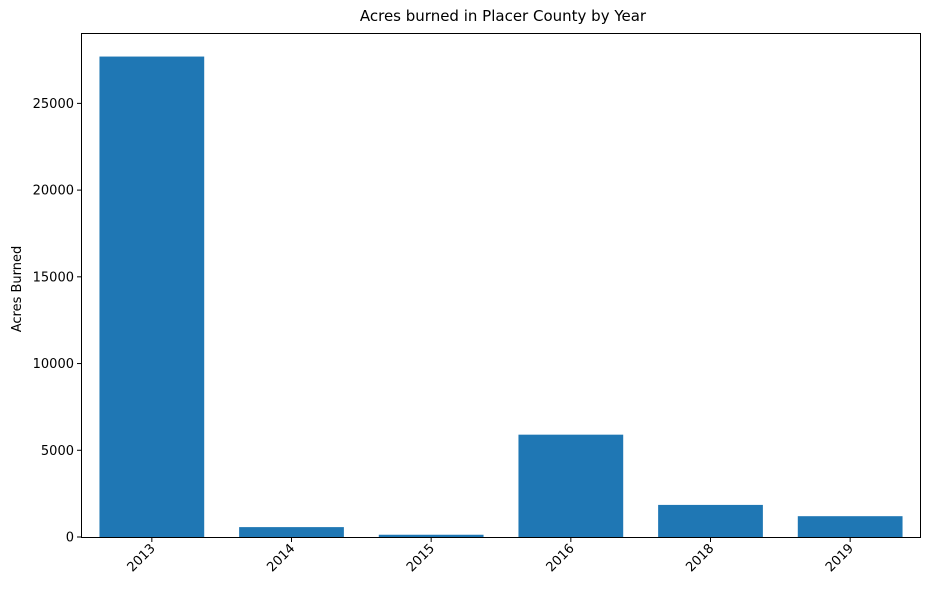 This screenshot has width=931, height=592. Describe the element at coordinates (53, 364) in the screenshot. I see `y-tick-label: 10000` at that location.